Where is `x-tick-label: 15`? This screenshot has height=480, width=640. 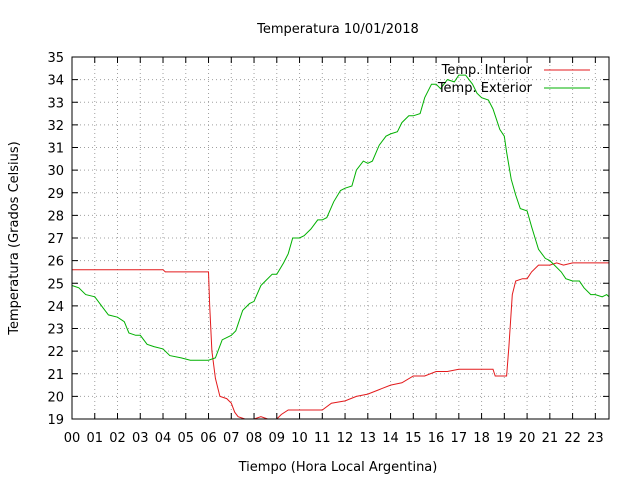 x-tick-label: 15 is located at coordinates (413, 438).